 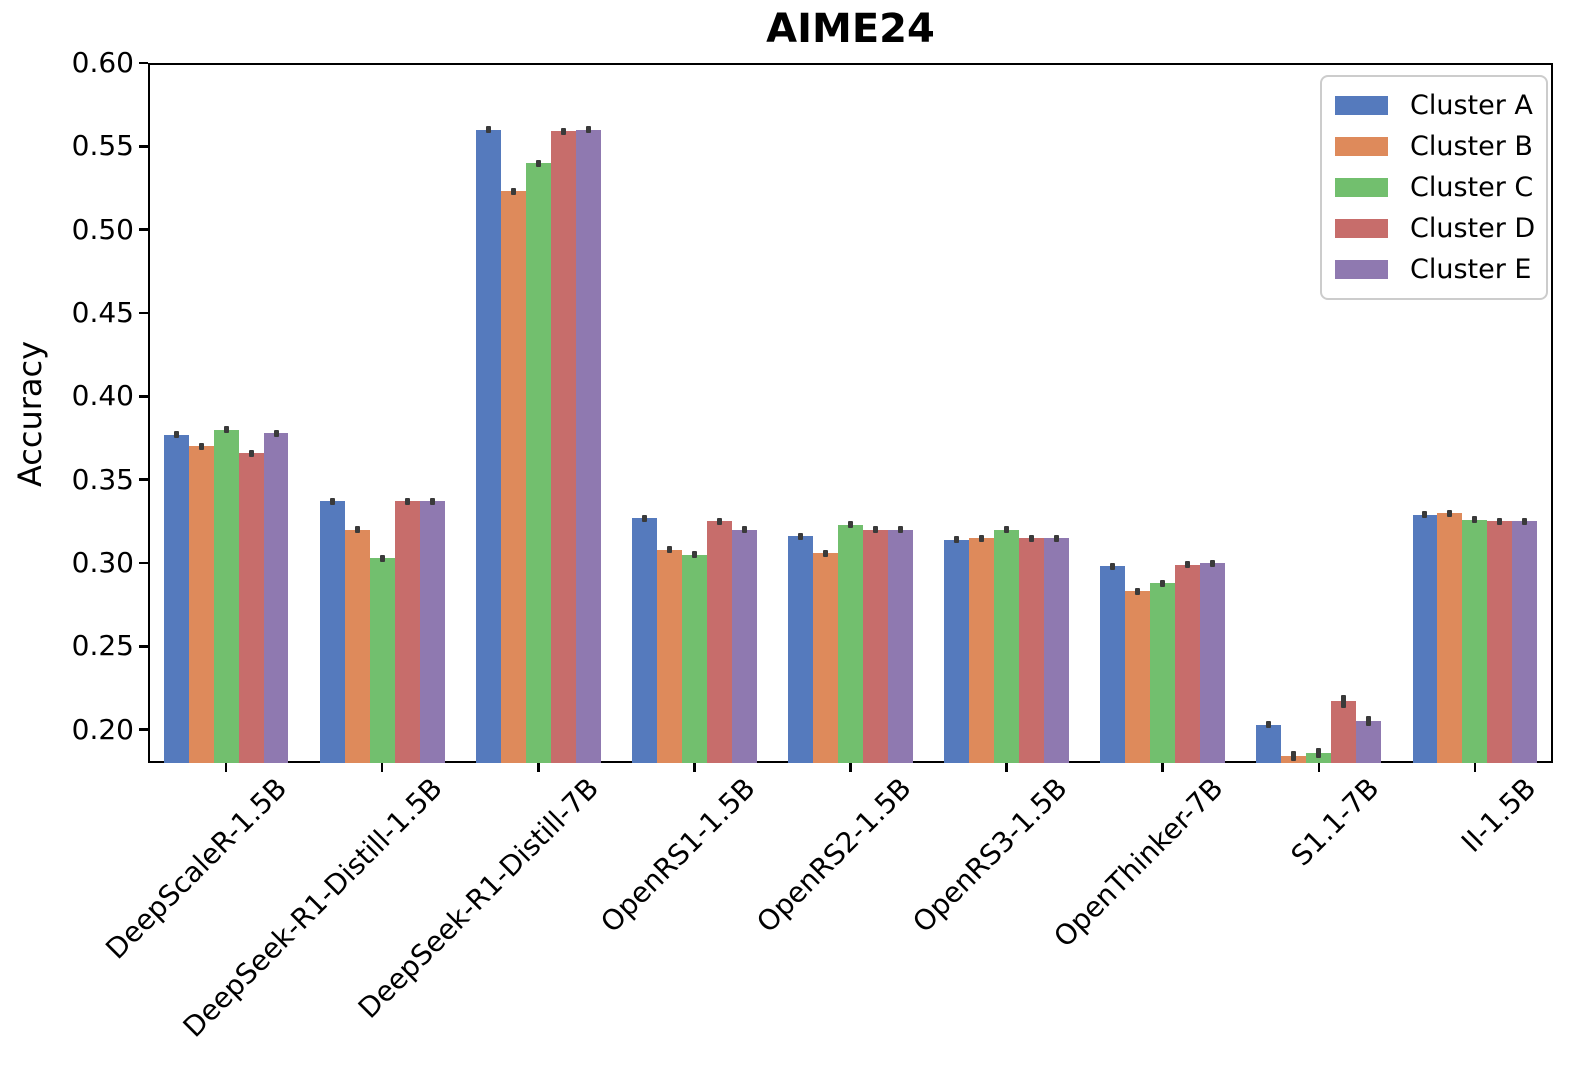 I want to click on x-tick-label: S1.1-7B, so click(x=1335, y=822).